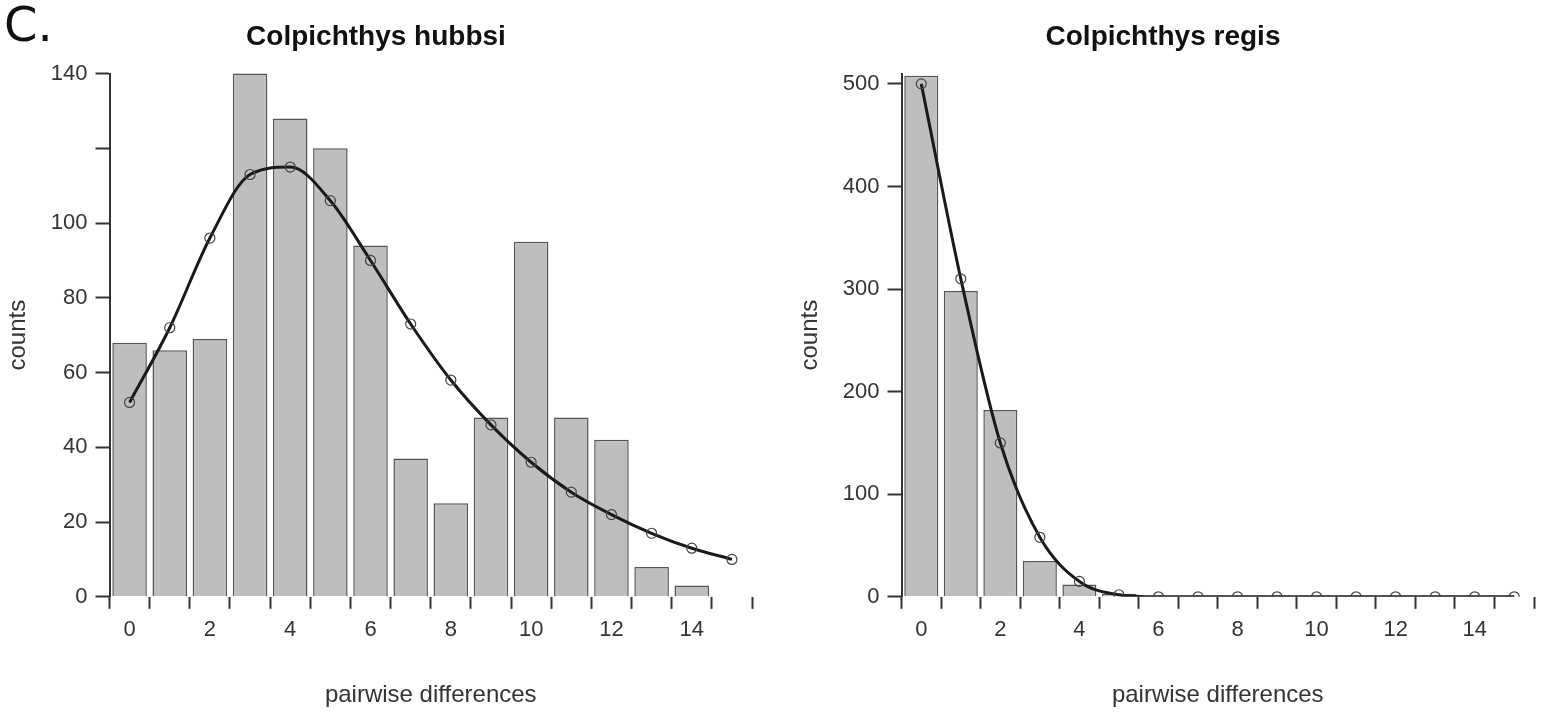 This screenshot has height=724, width=1565. What do you see at coordinates (75, 521) in the screenshot?
I see `y-tick-label: 20` at bounding box center [75, 521].